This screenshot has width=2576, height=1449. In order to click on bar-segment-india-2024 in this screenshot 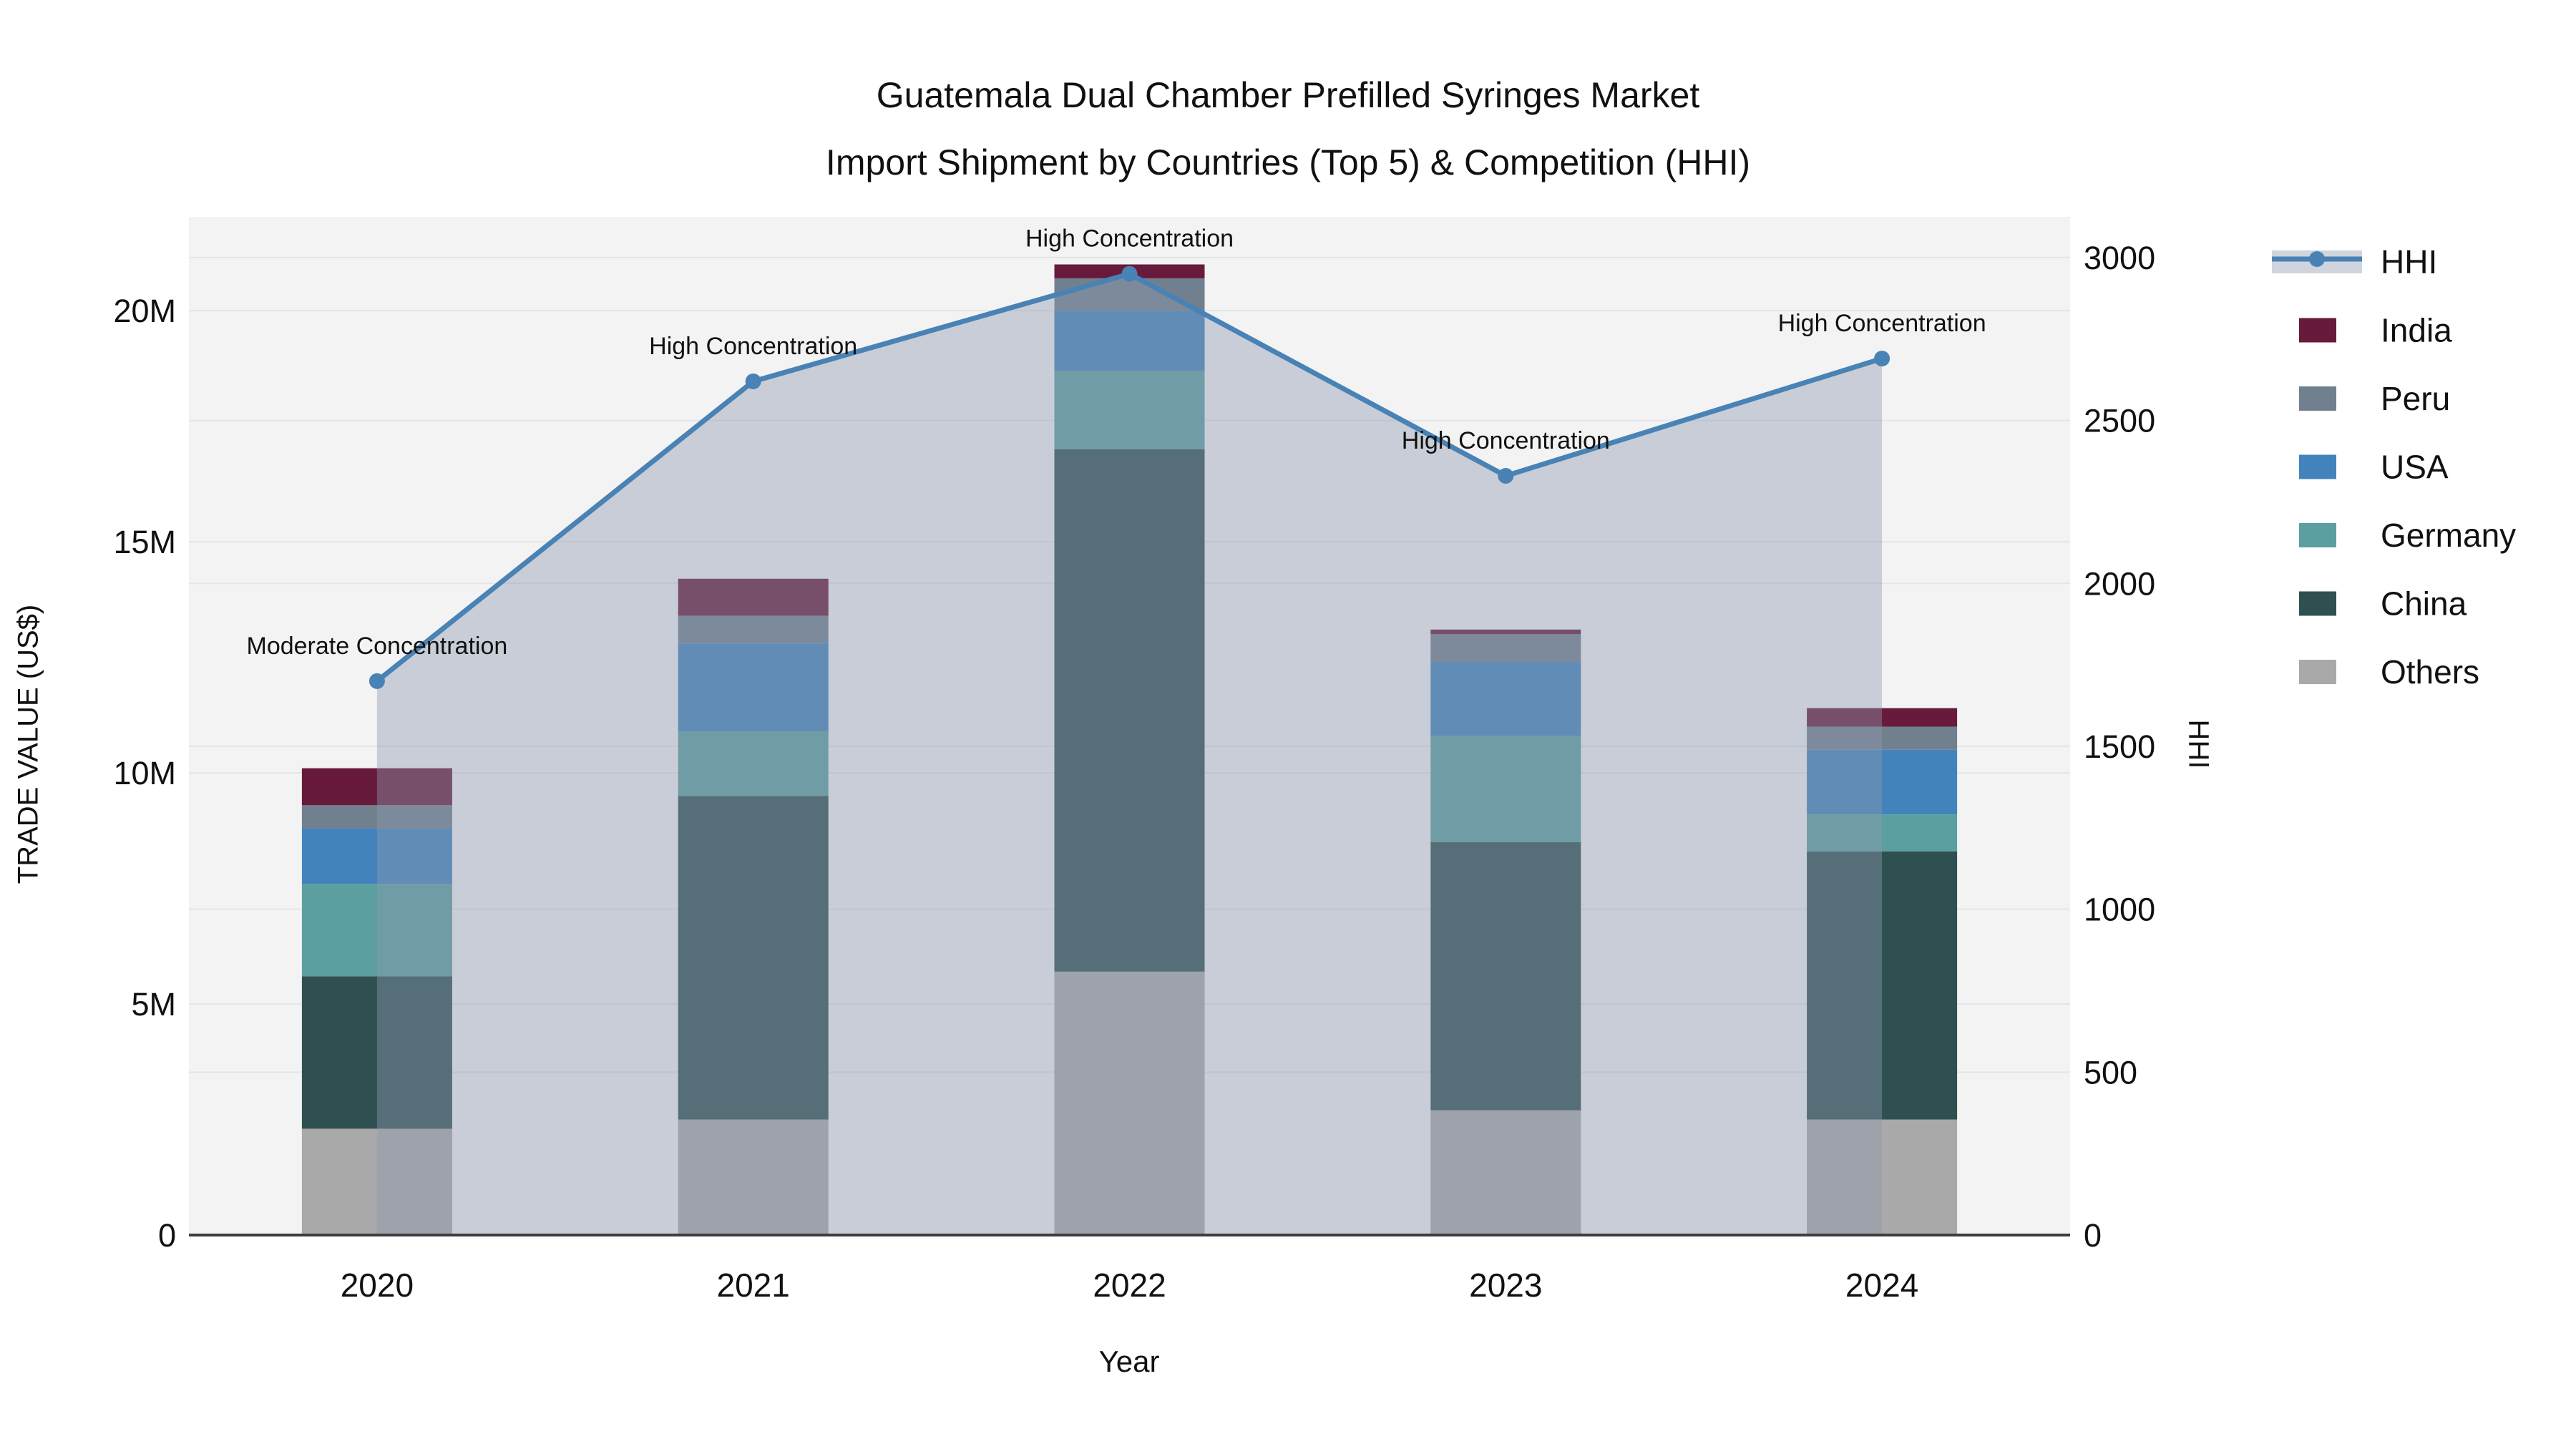, I will do `click(1882, 717)`.